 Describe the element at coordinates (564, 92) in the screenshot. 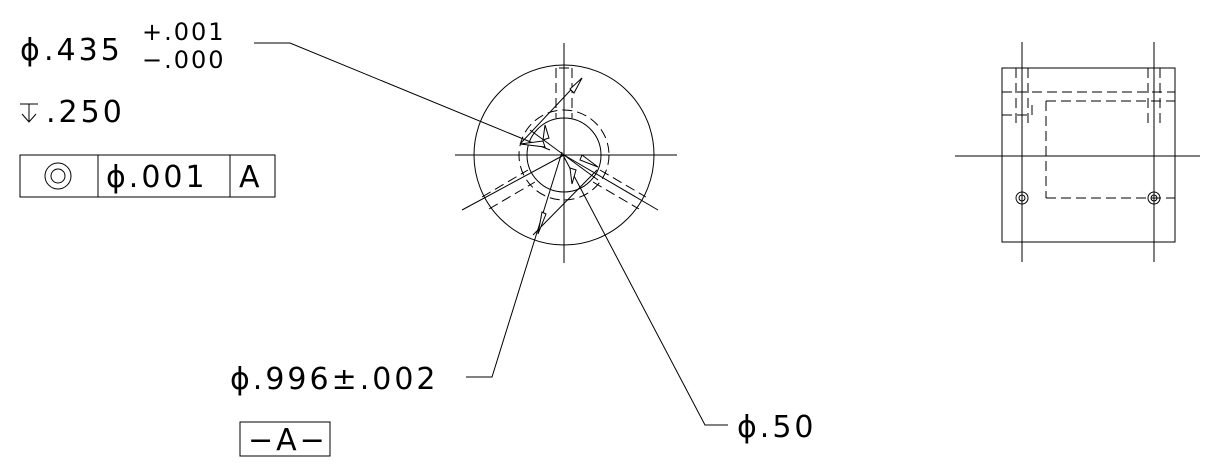

I see `hole-top-hidden` at that location.